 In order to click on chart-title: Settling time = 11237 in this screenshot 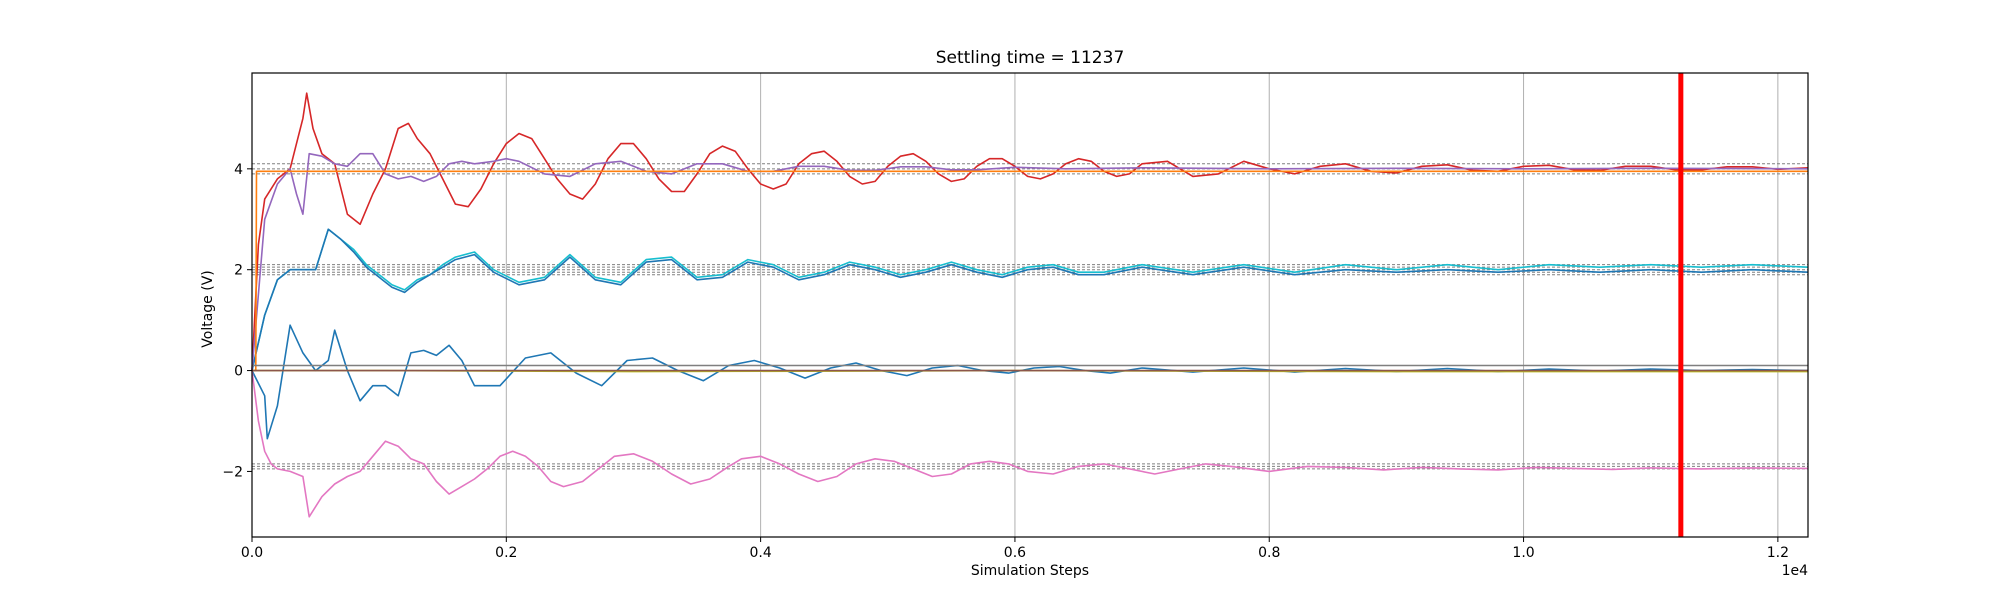, I will do `click(1030, 58)`.